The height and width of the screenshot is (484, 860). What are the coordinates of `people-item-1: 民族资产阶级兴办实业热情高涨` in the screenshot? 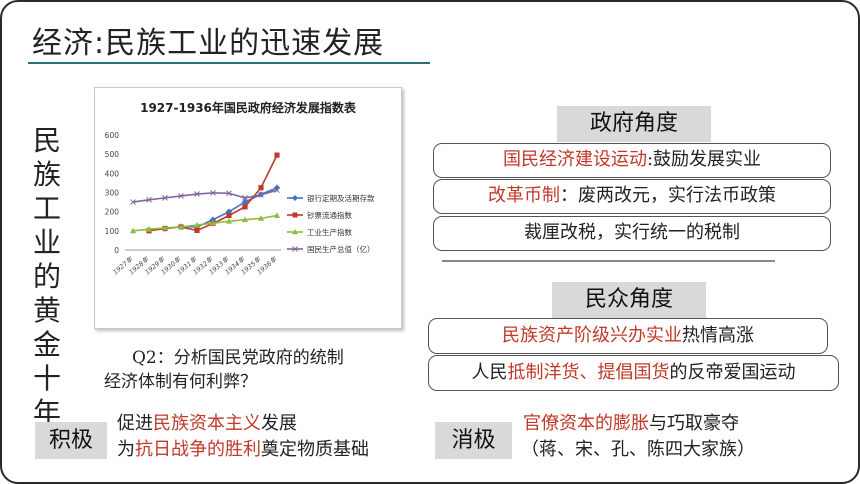 It's located at (628, 336).